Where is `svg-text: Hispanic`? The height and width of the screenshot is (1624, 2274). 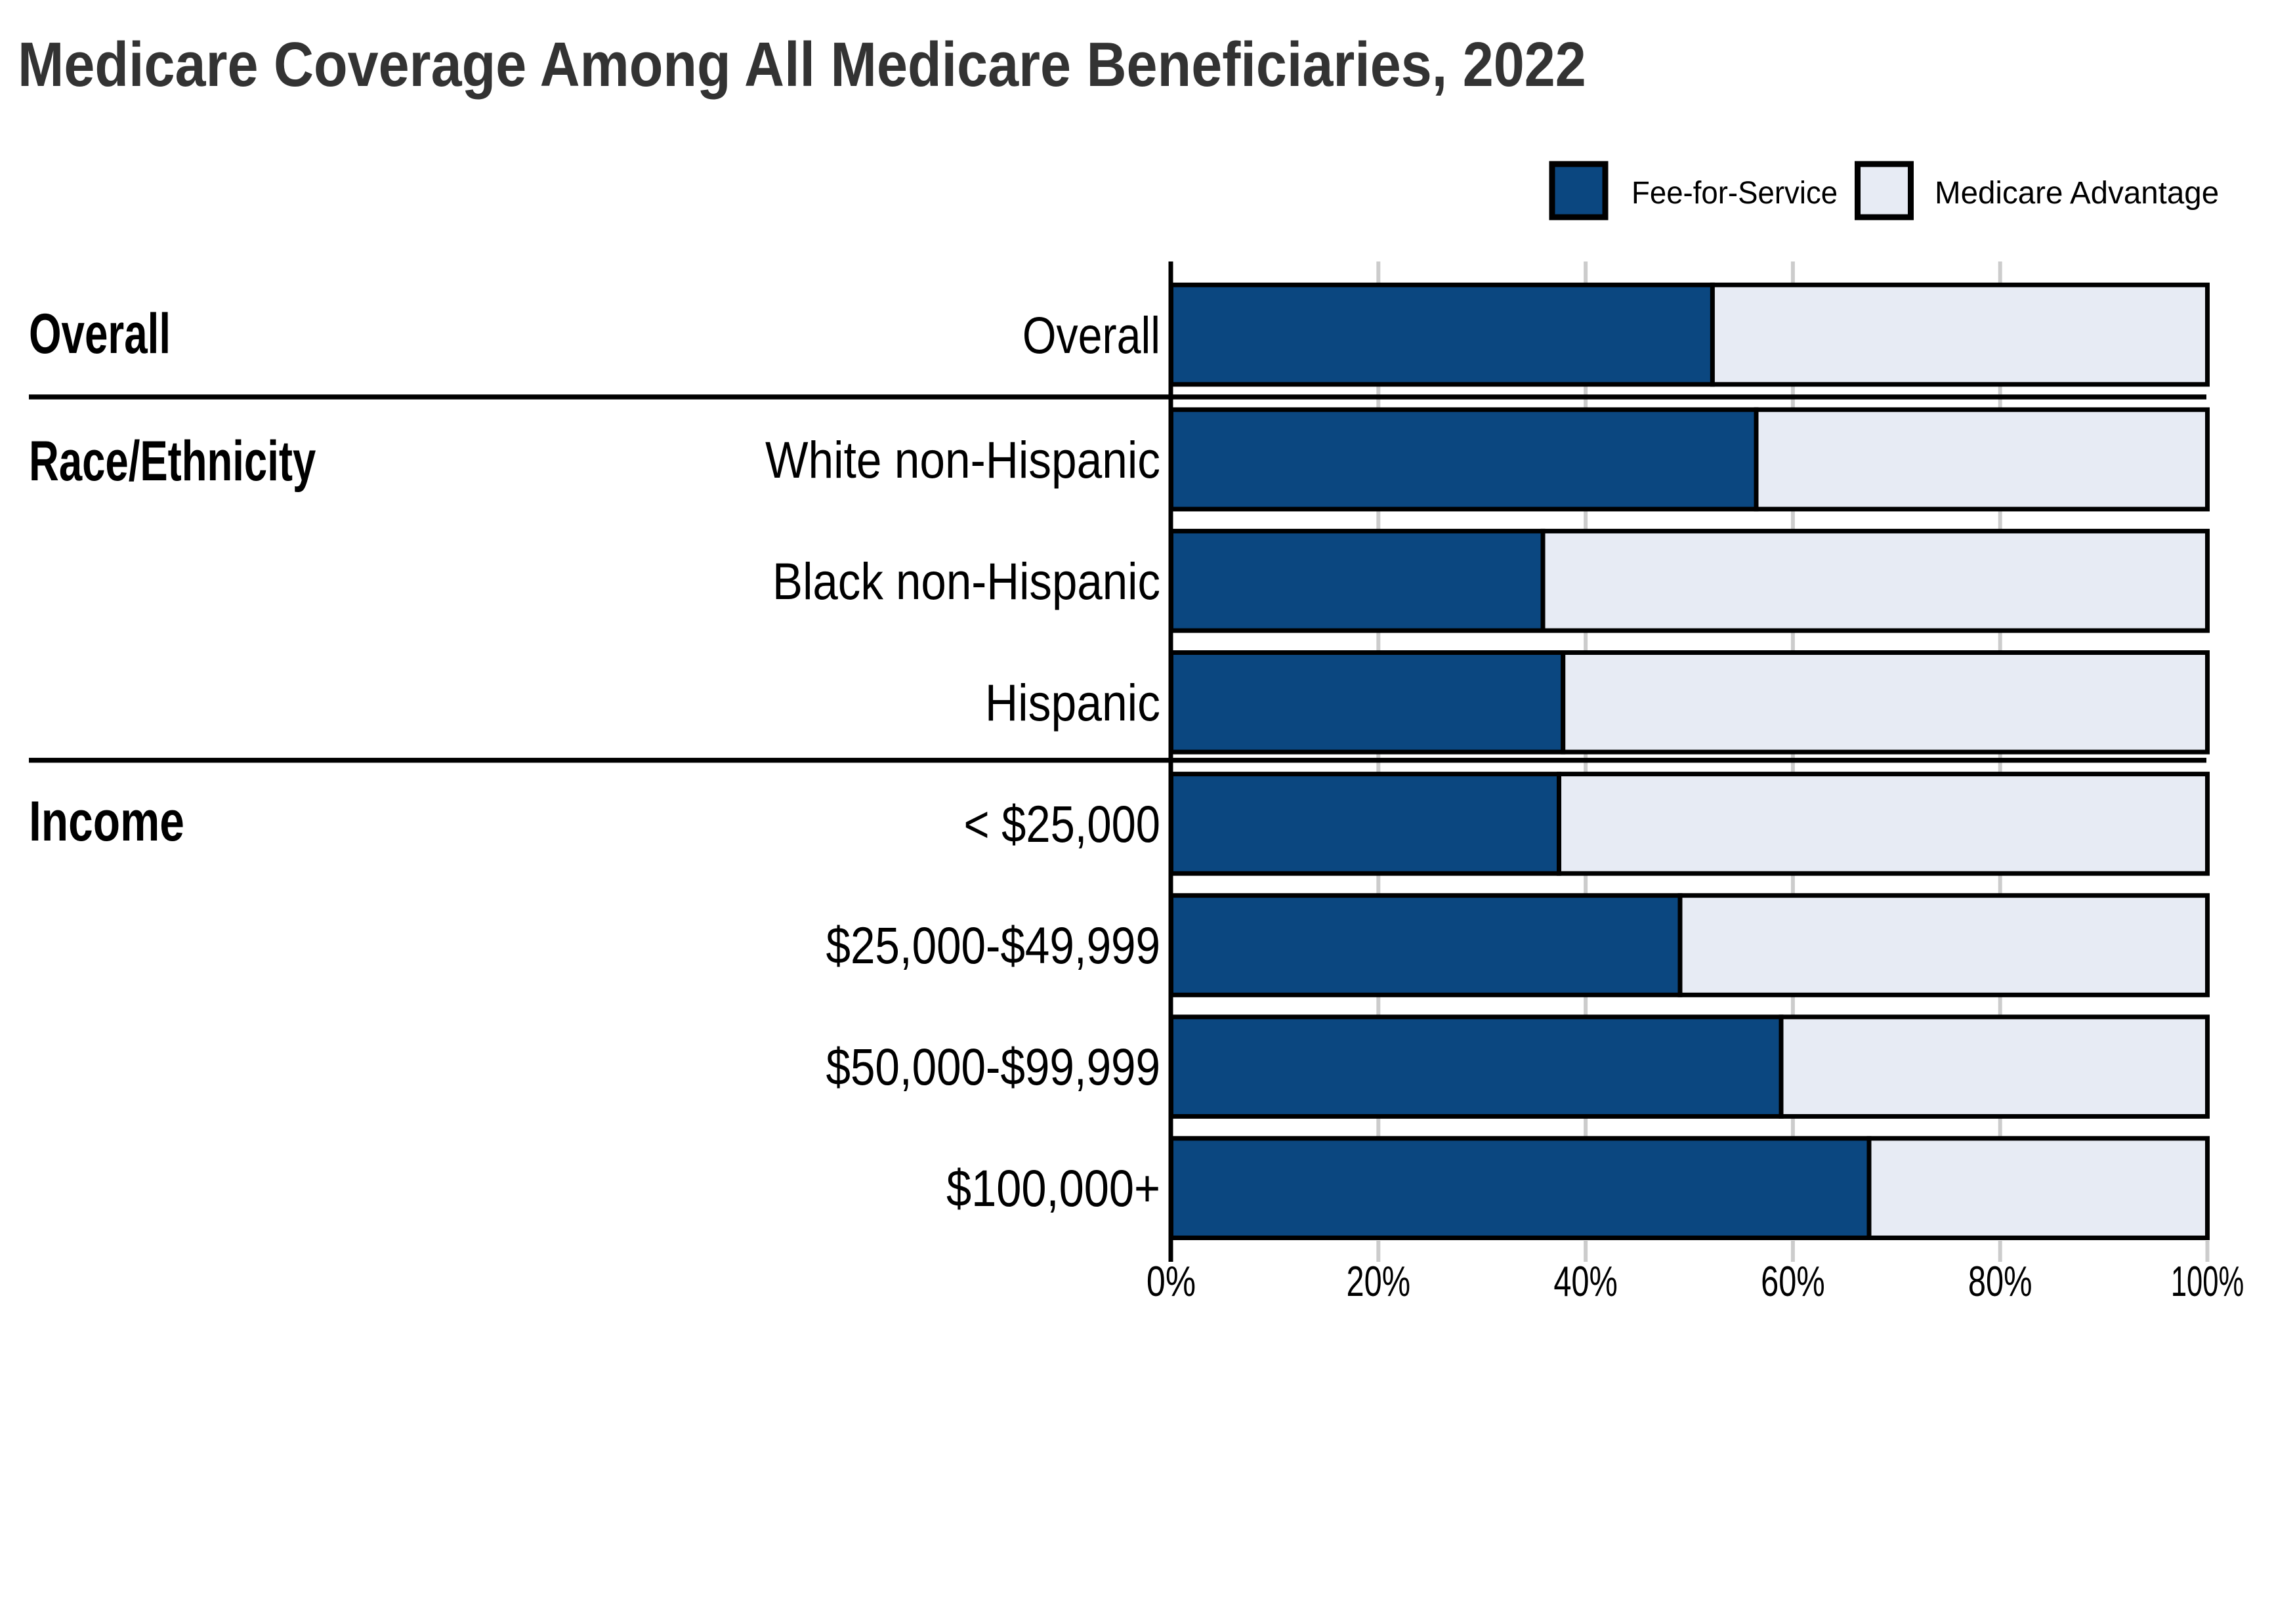 svg-text: Hispanic is located at coordinates (1072, 703).